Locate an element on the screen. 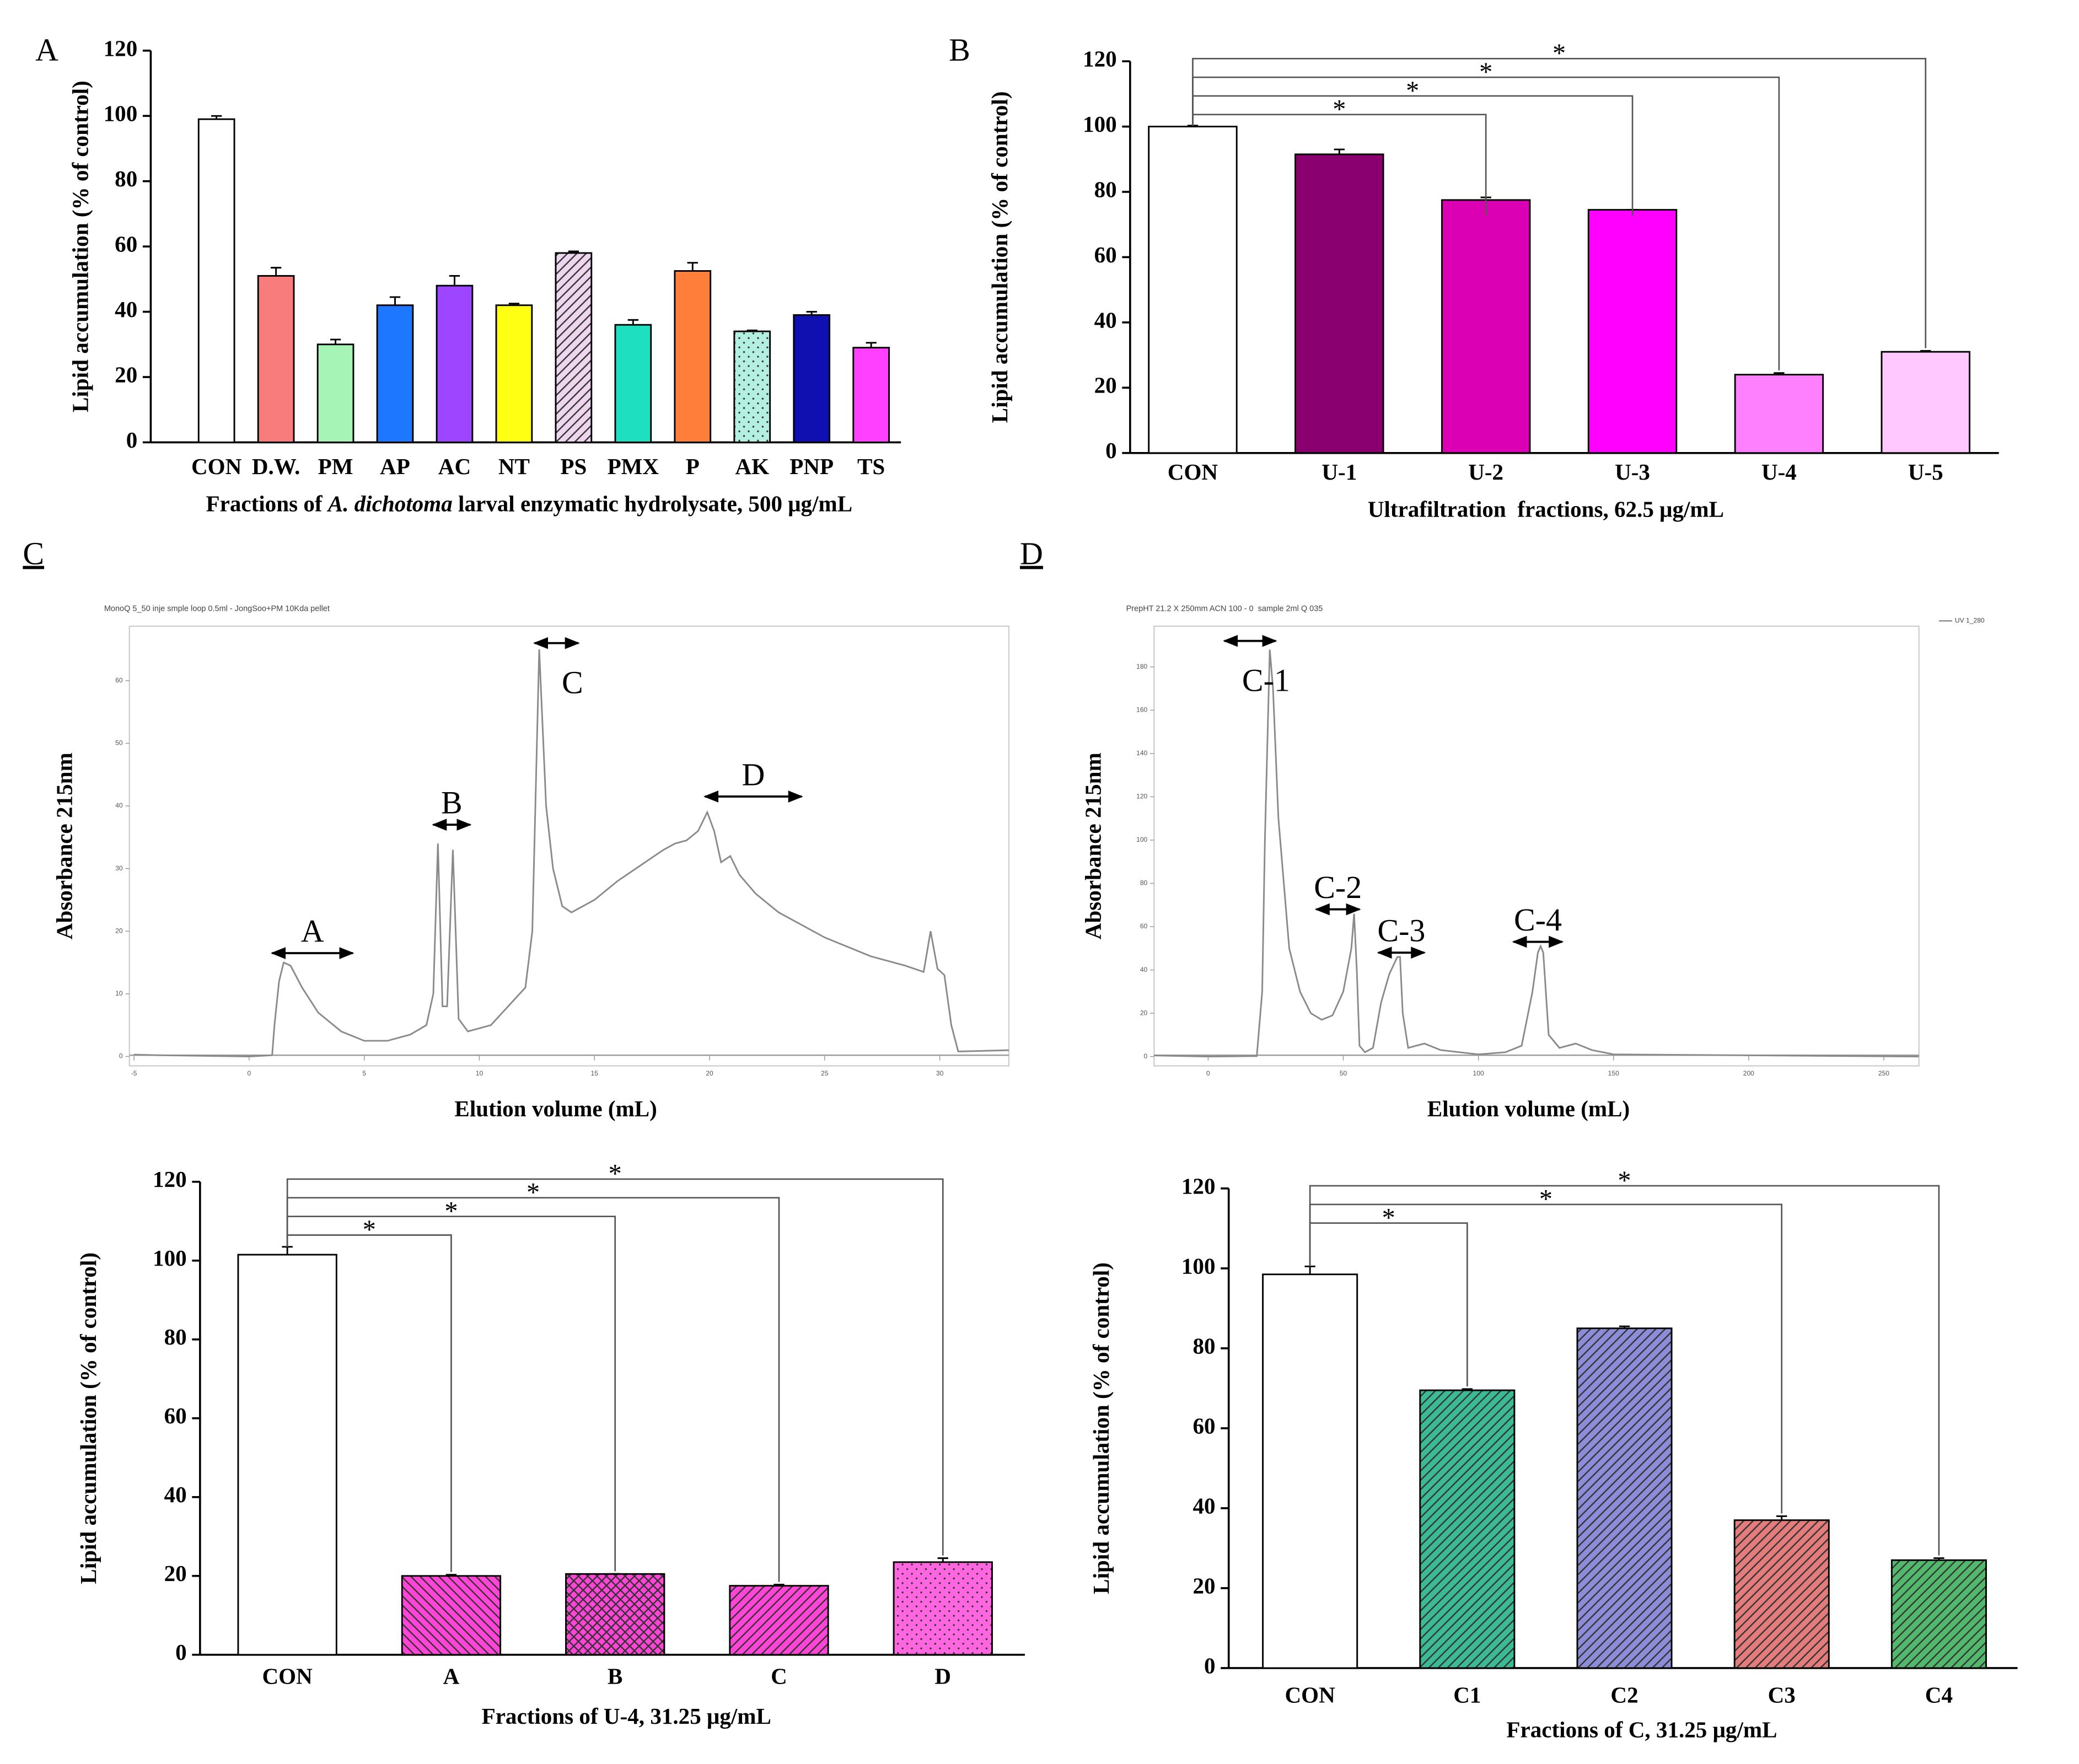  x-axis-label-part: A. dichotoma is located at coordinates (389, 504).